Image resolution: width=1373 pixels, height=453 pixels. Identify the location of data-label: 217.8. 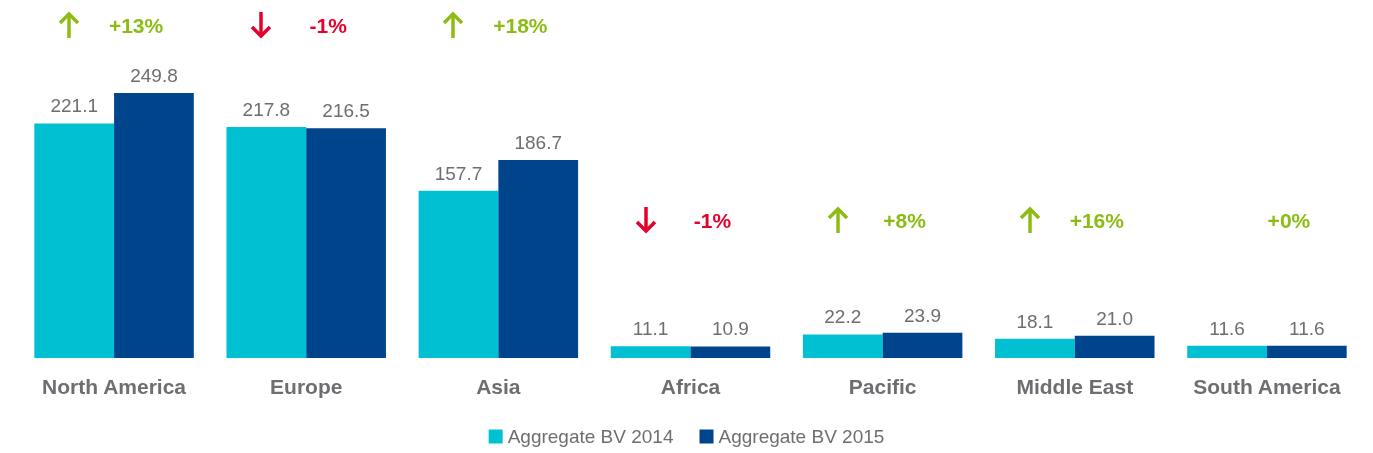
(266, 109).